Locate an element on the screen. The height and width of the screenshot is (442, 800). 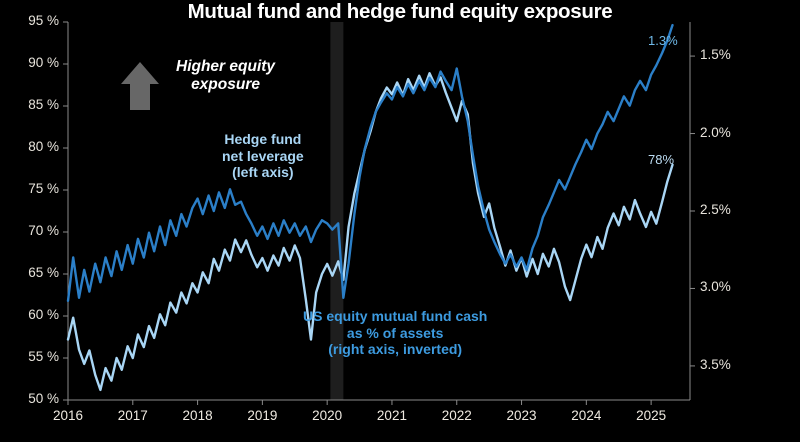
left-axis-tick-label: 50 % is located at coordinates (43, 398).